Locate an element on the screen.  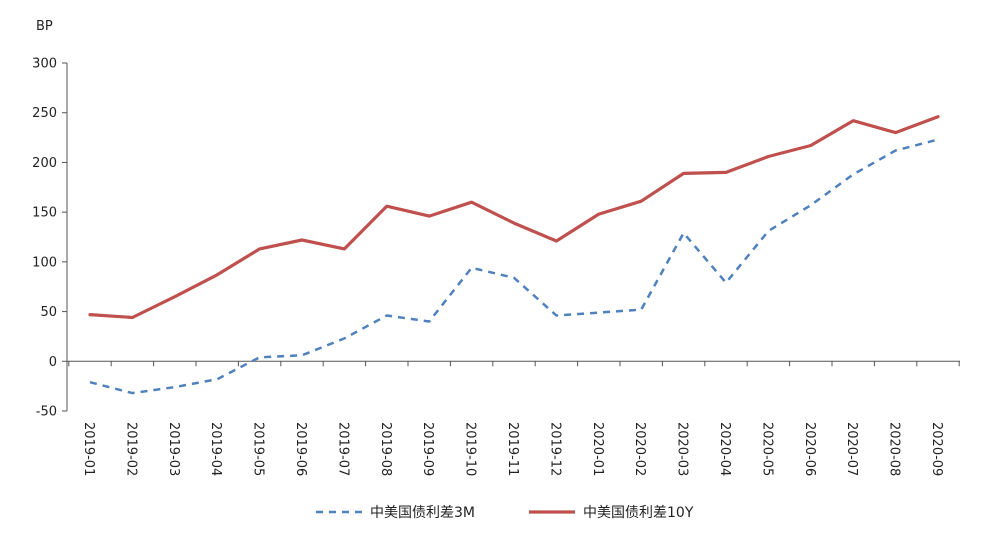
legend-label: 中美国债利差3M is located at coordinates (422, 513).